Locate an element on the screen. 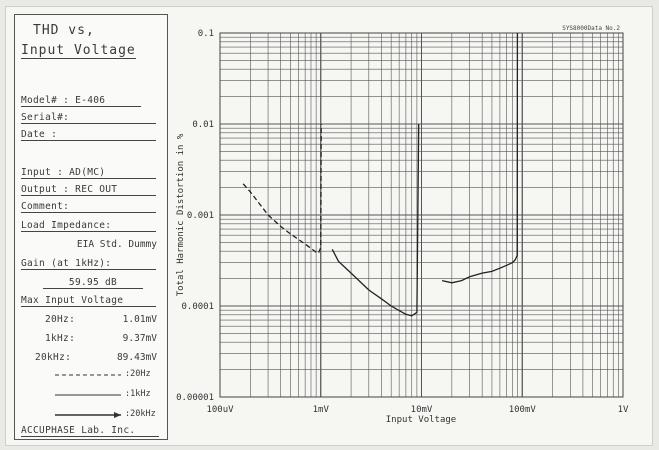 The height and width of the screenshot is (450, 659). y-tick-label: 0.01 is located at coordinates (203, 125).